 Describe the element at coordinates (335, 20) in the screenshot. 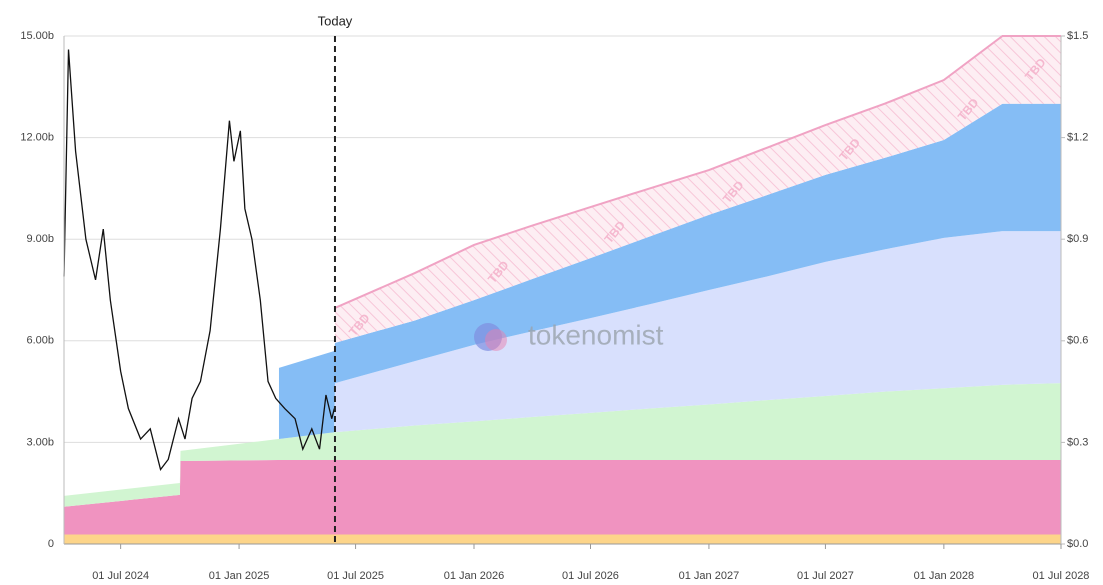

I see `today-label: Today` at that location.